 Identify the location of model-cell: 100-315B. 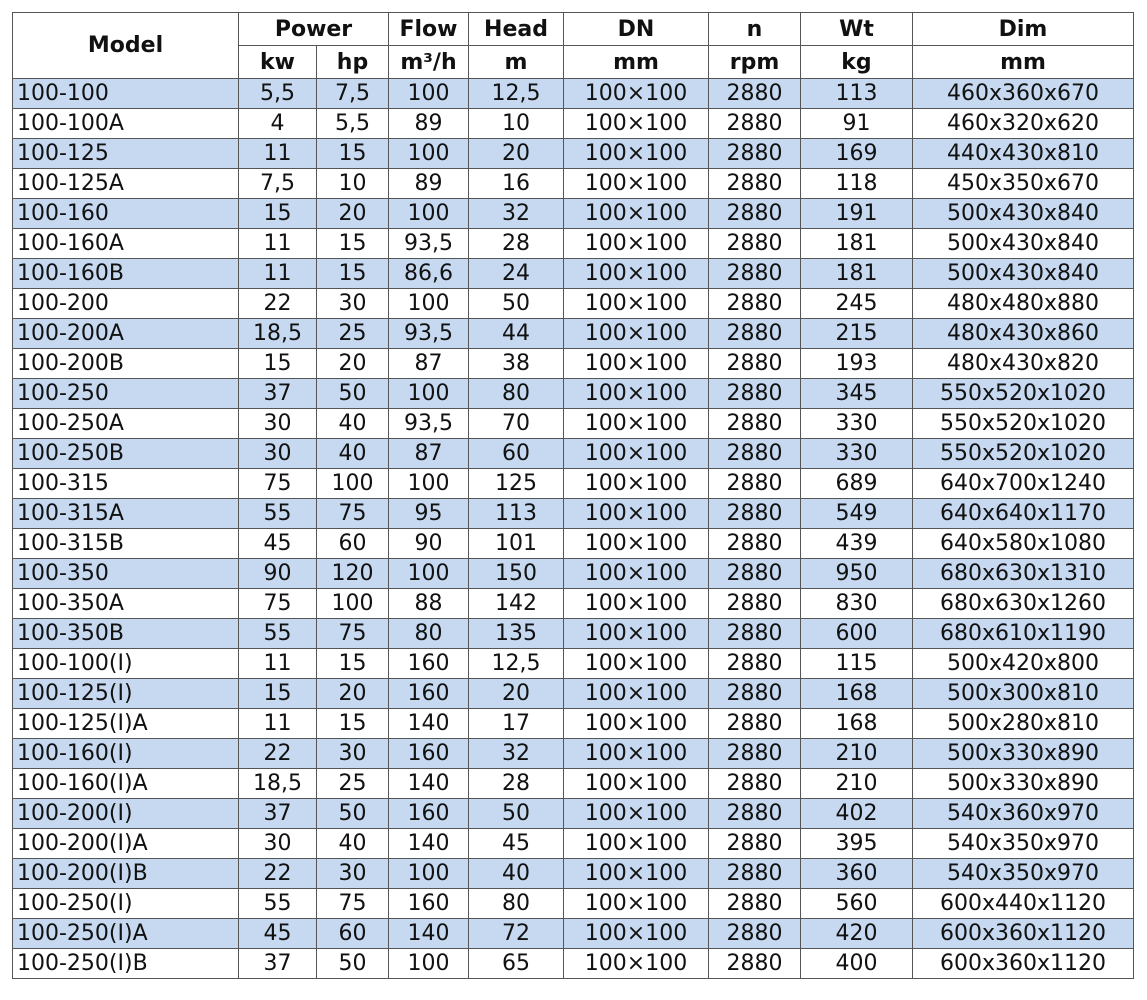
(125, 543).